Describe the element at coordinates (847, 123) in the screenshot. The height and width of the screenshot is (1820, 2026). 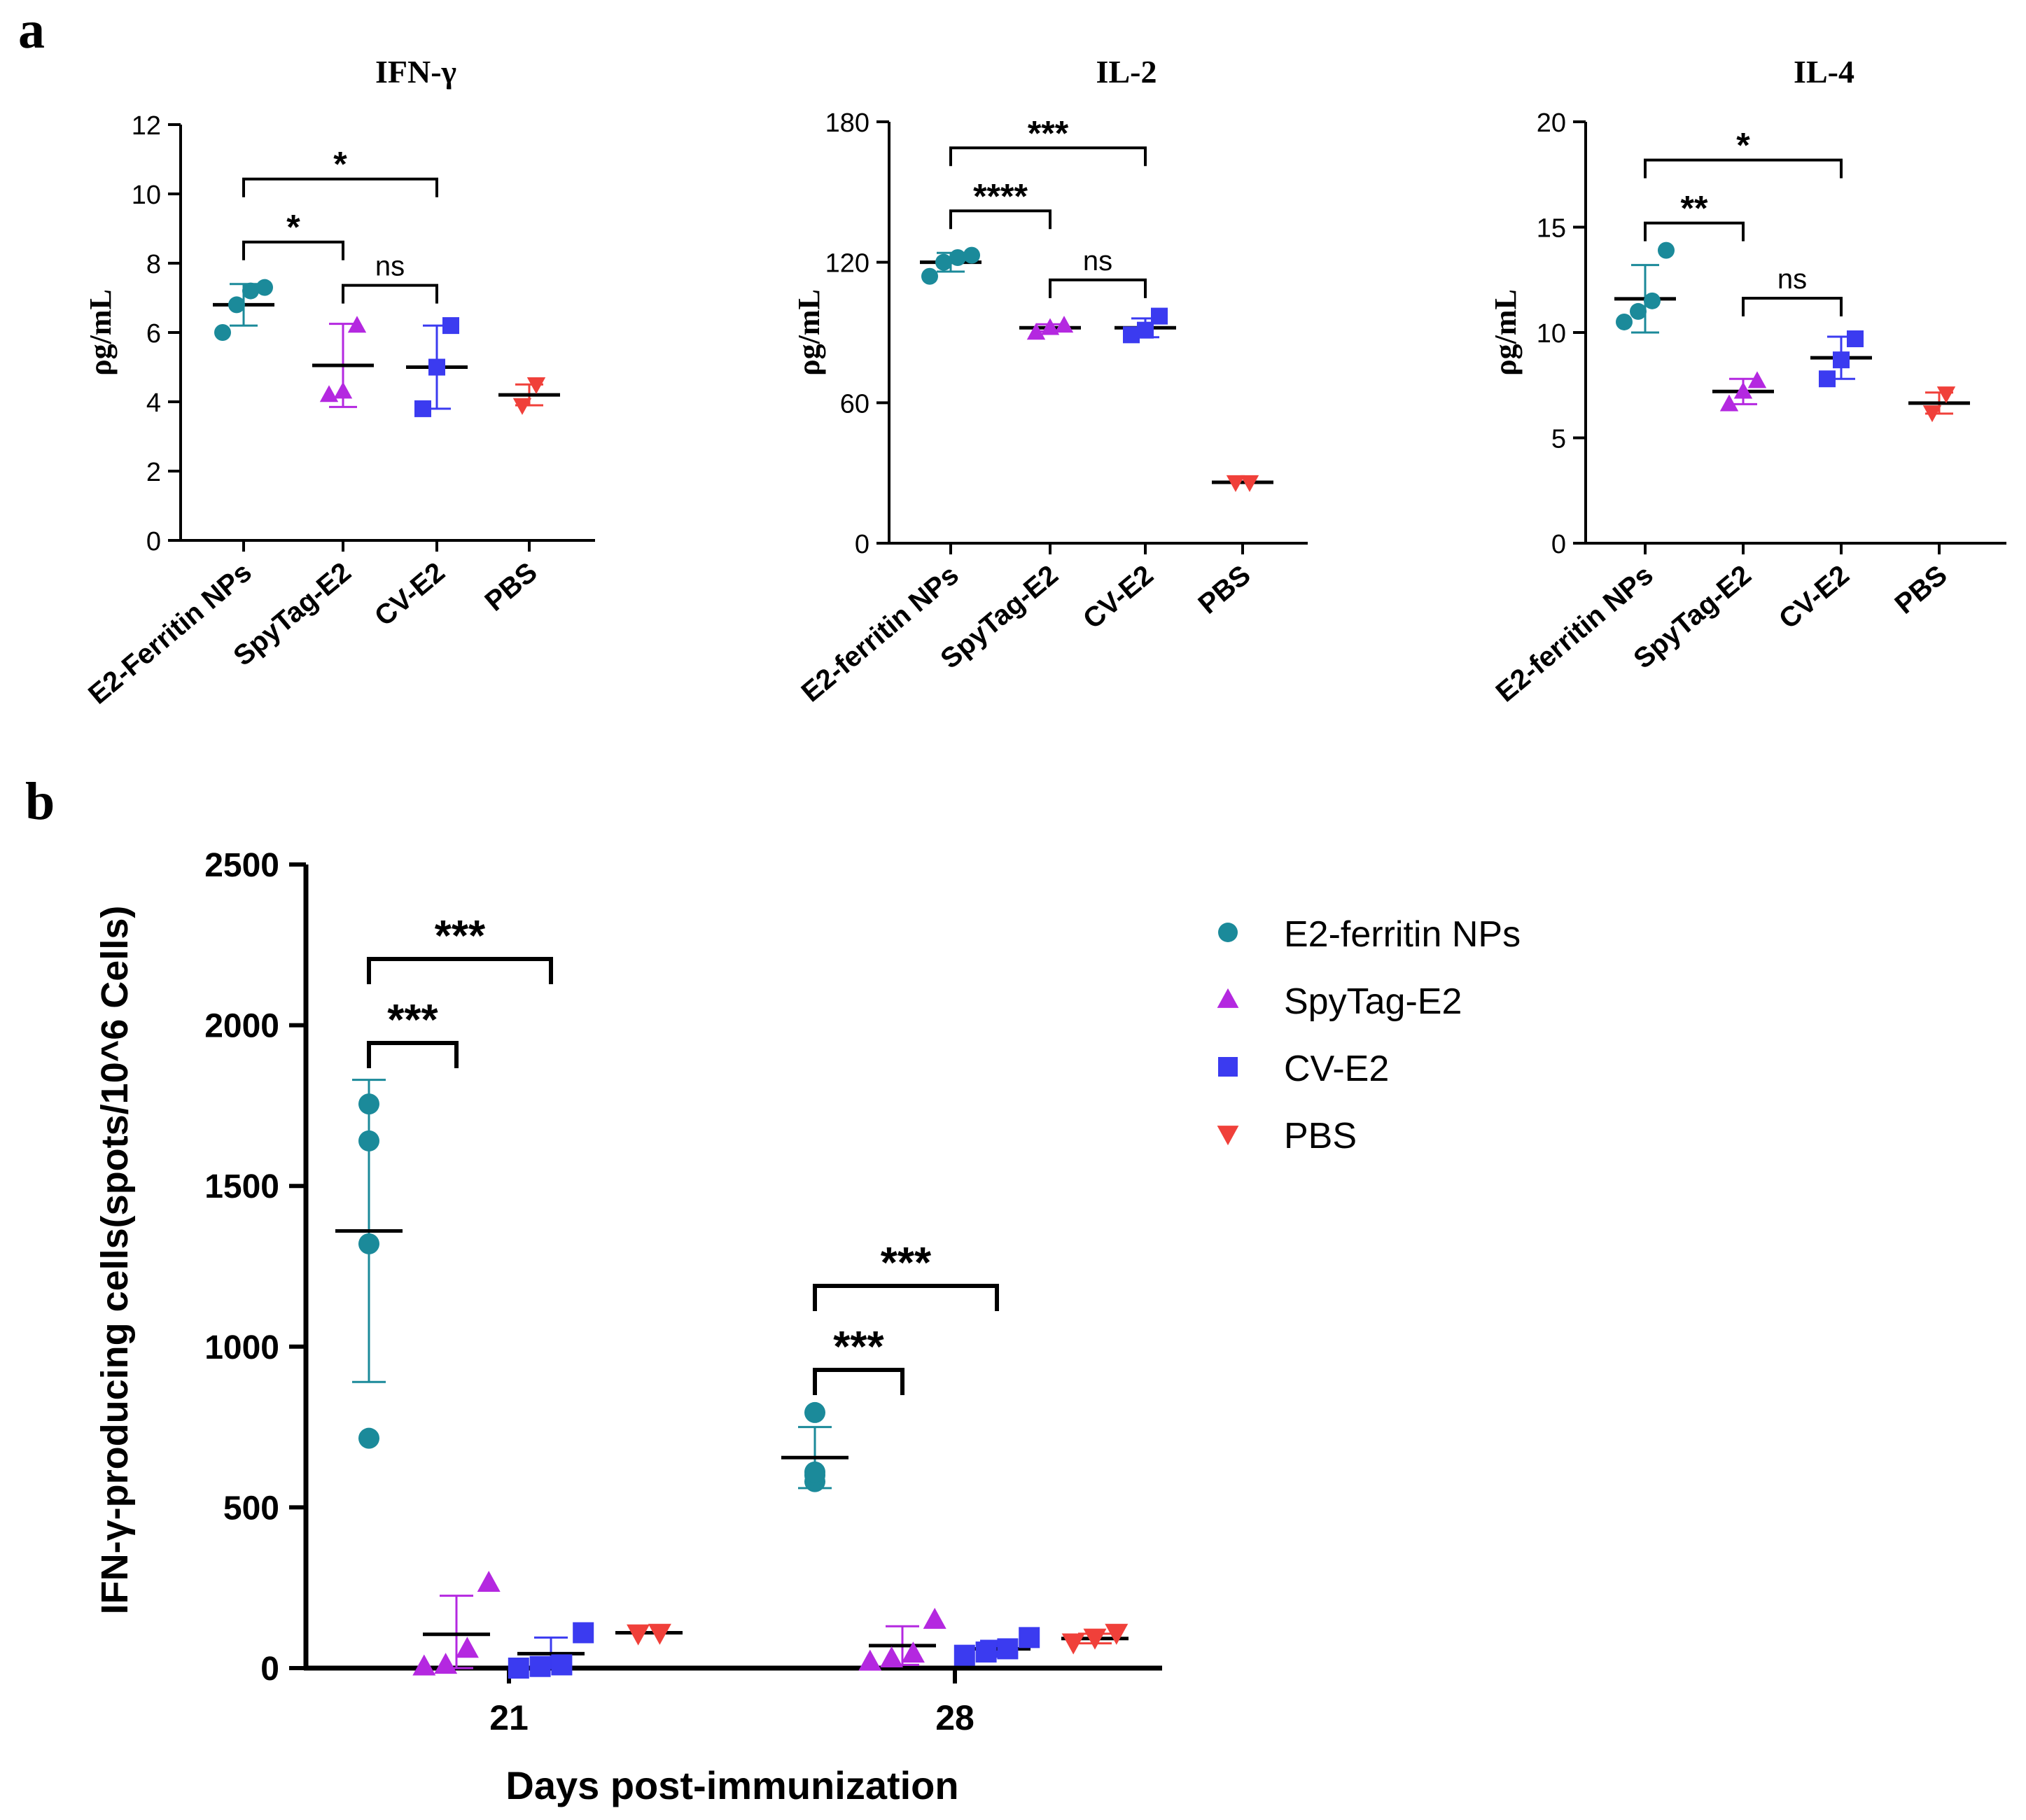
I see `y-tick-label: 180` at that location.